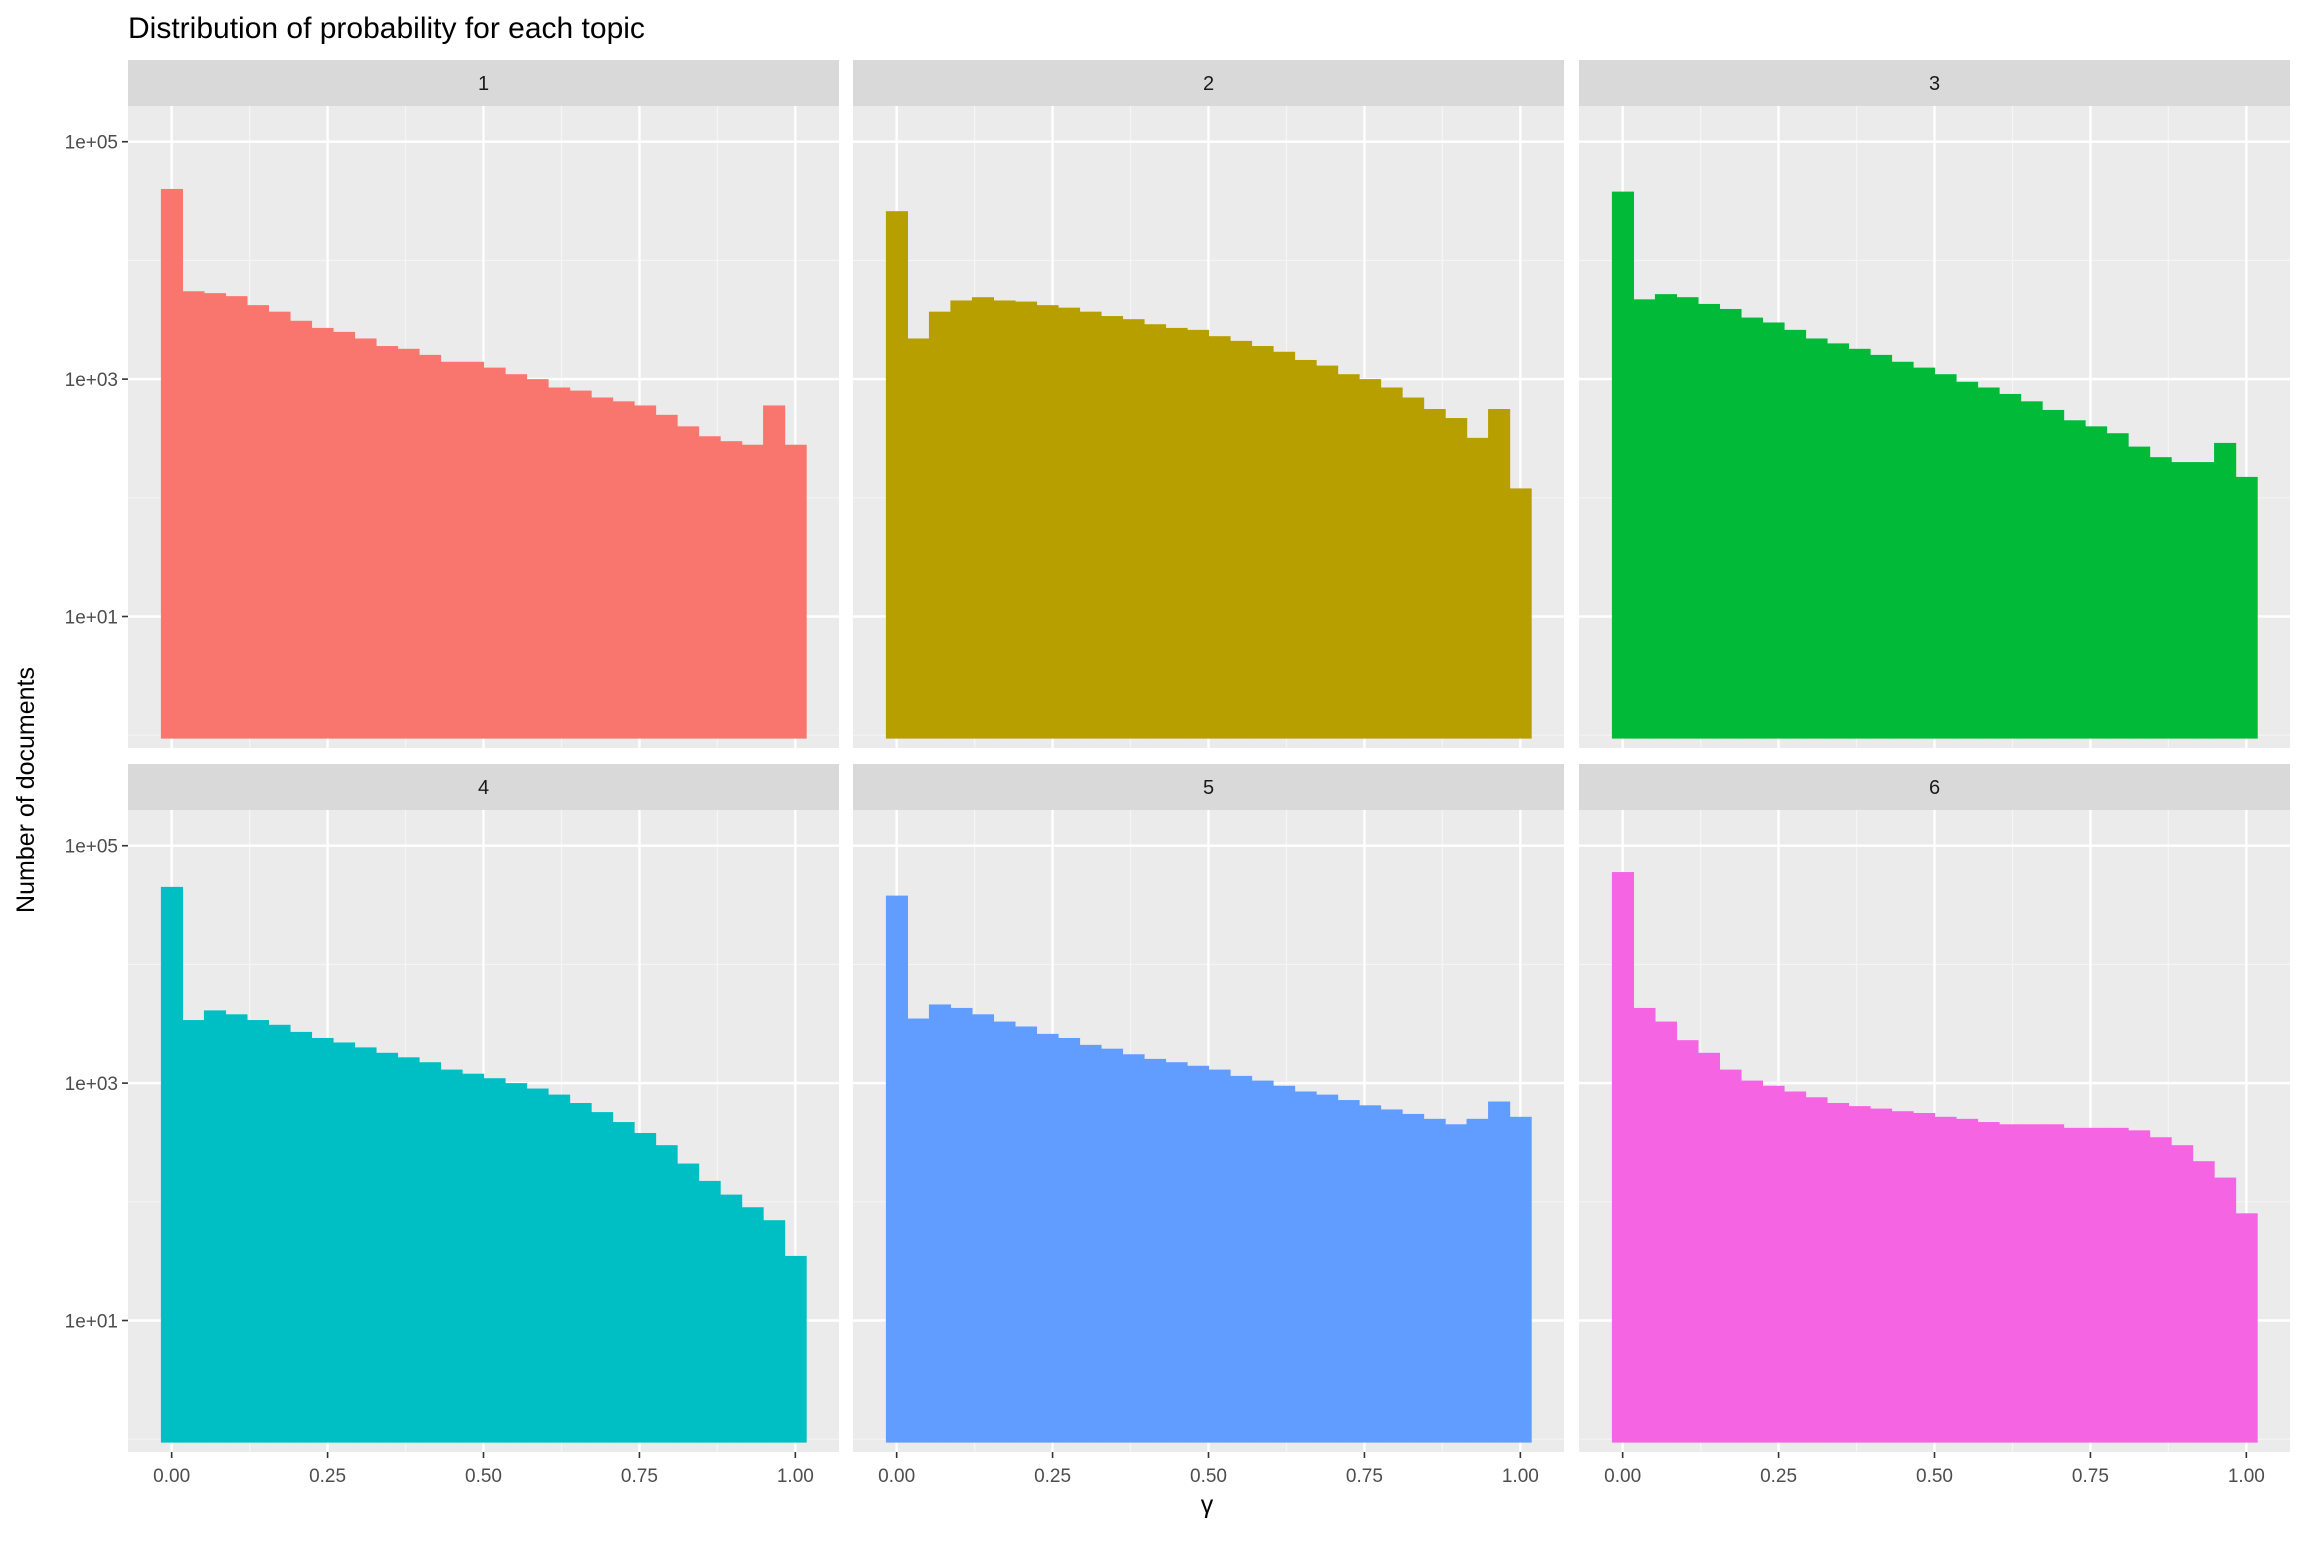 The height and width of the screenshot is (1541, 2304). What do you see at coordinates (91, 1322) in the screenshot?
I see `y-tick-label: 1e+01` at bounding box center [91, 1322].